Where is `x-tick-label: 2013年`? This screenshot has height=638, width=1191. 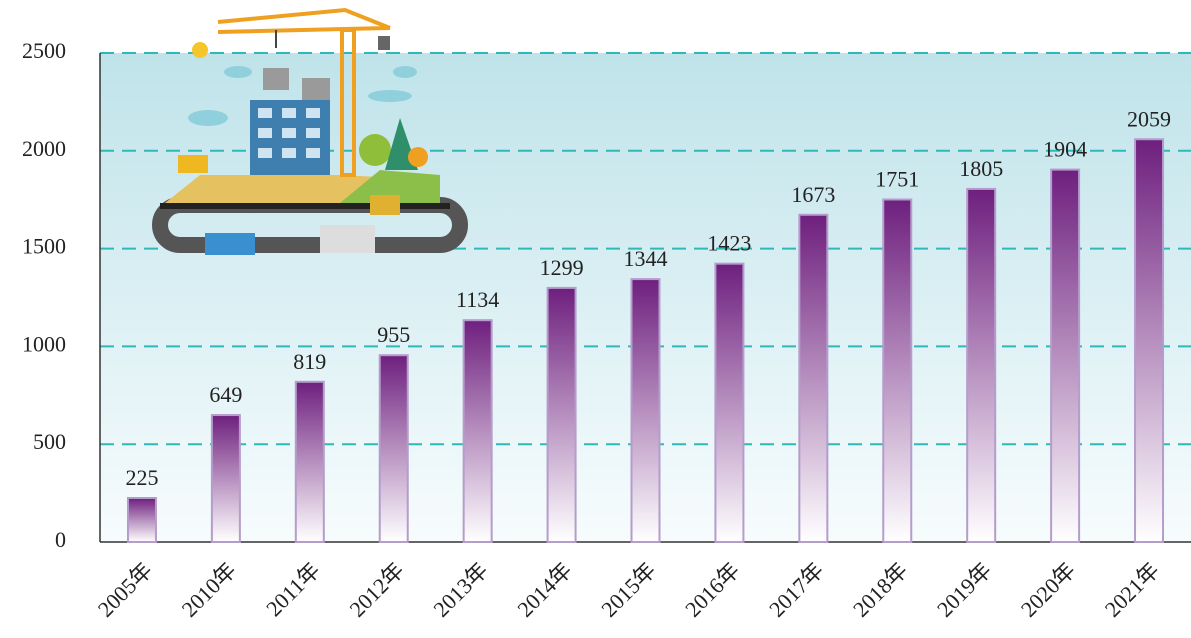
x-tick-label: 2013年 is located at coordinates (460, 589).